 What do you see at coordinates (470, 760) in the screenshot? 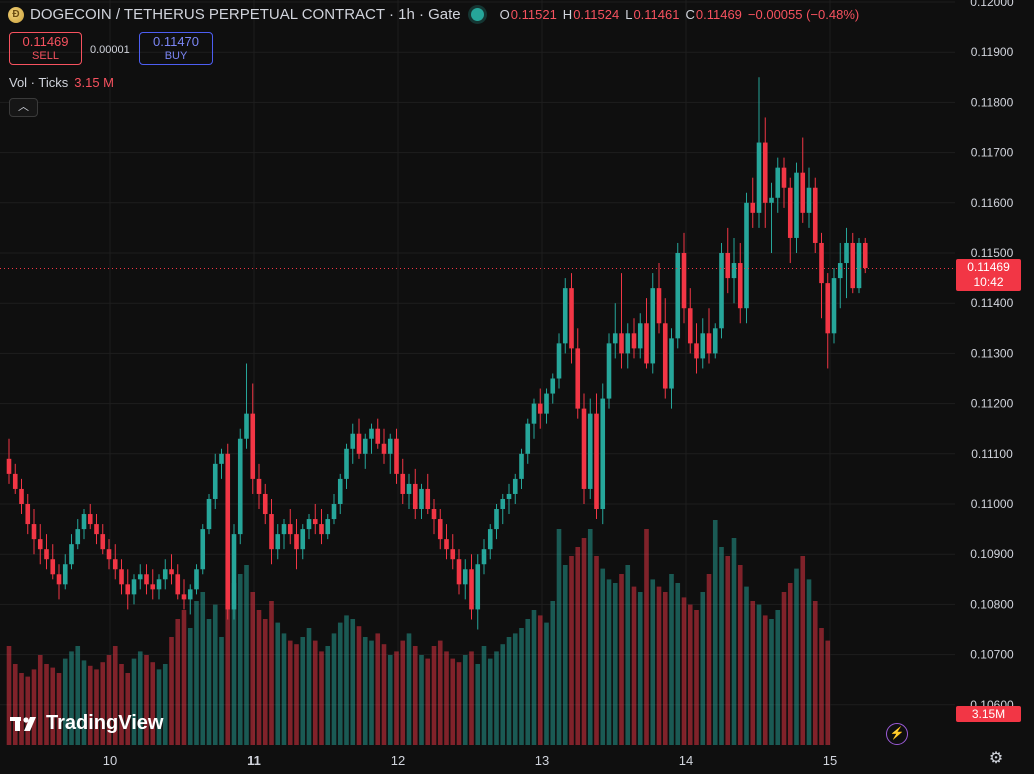
I see `time-axis: 10 11 12 13 14 15` at bounding box center [470, 760].